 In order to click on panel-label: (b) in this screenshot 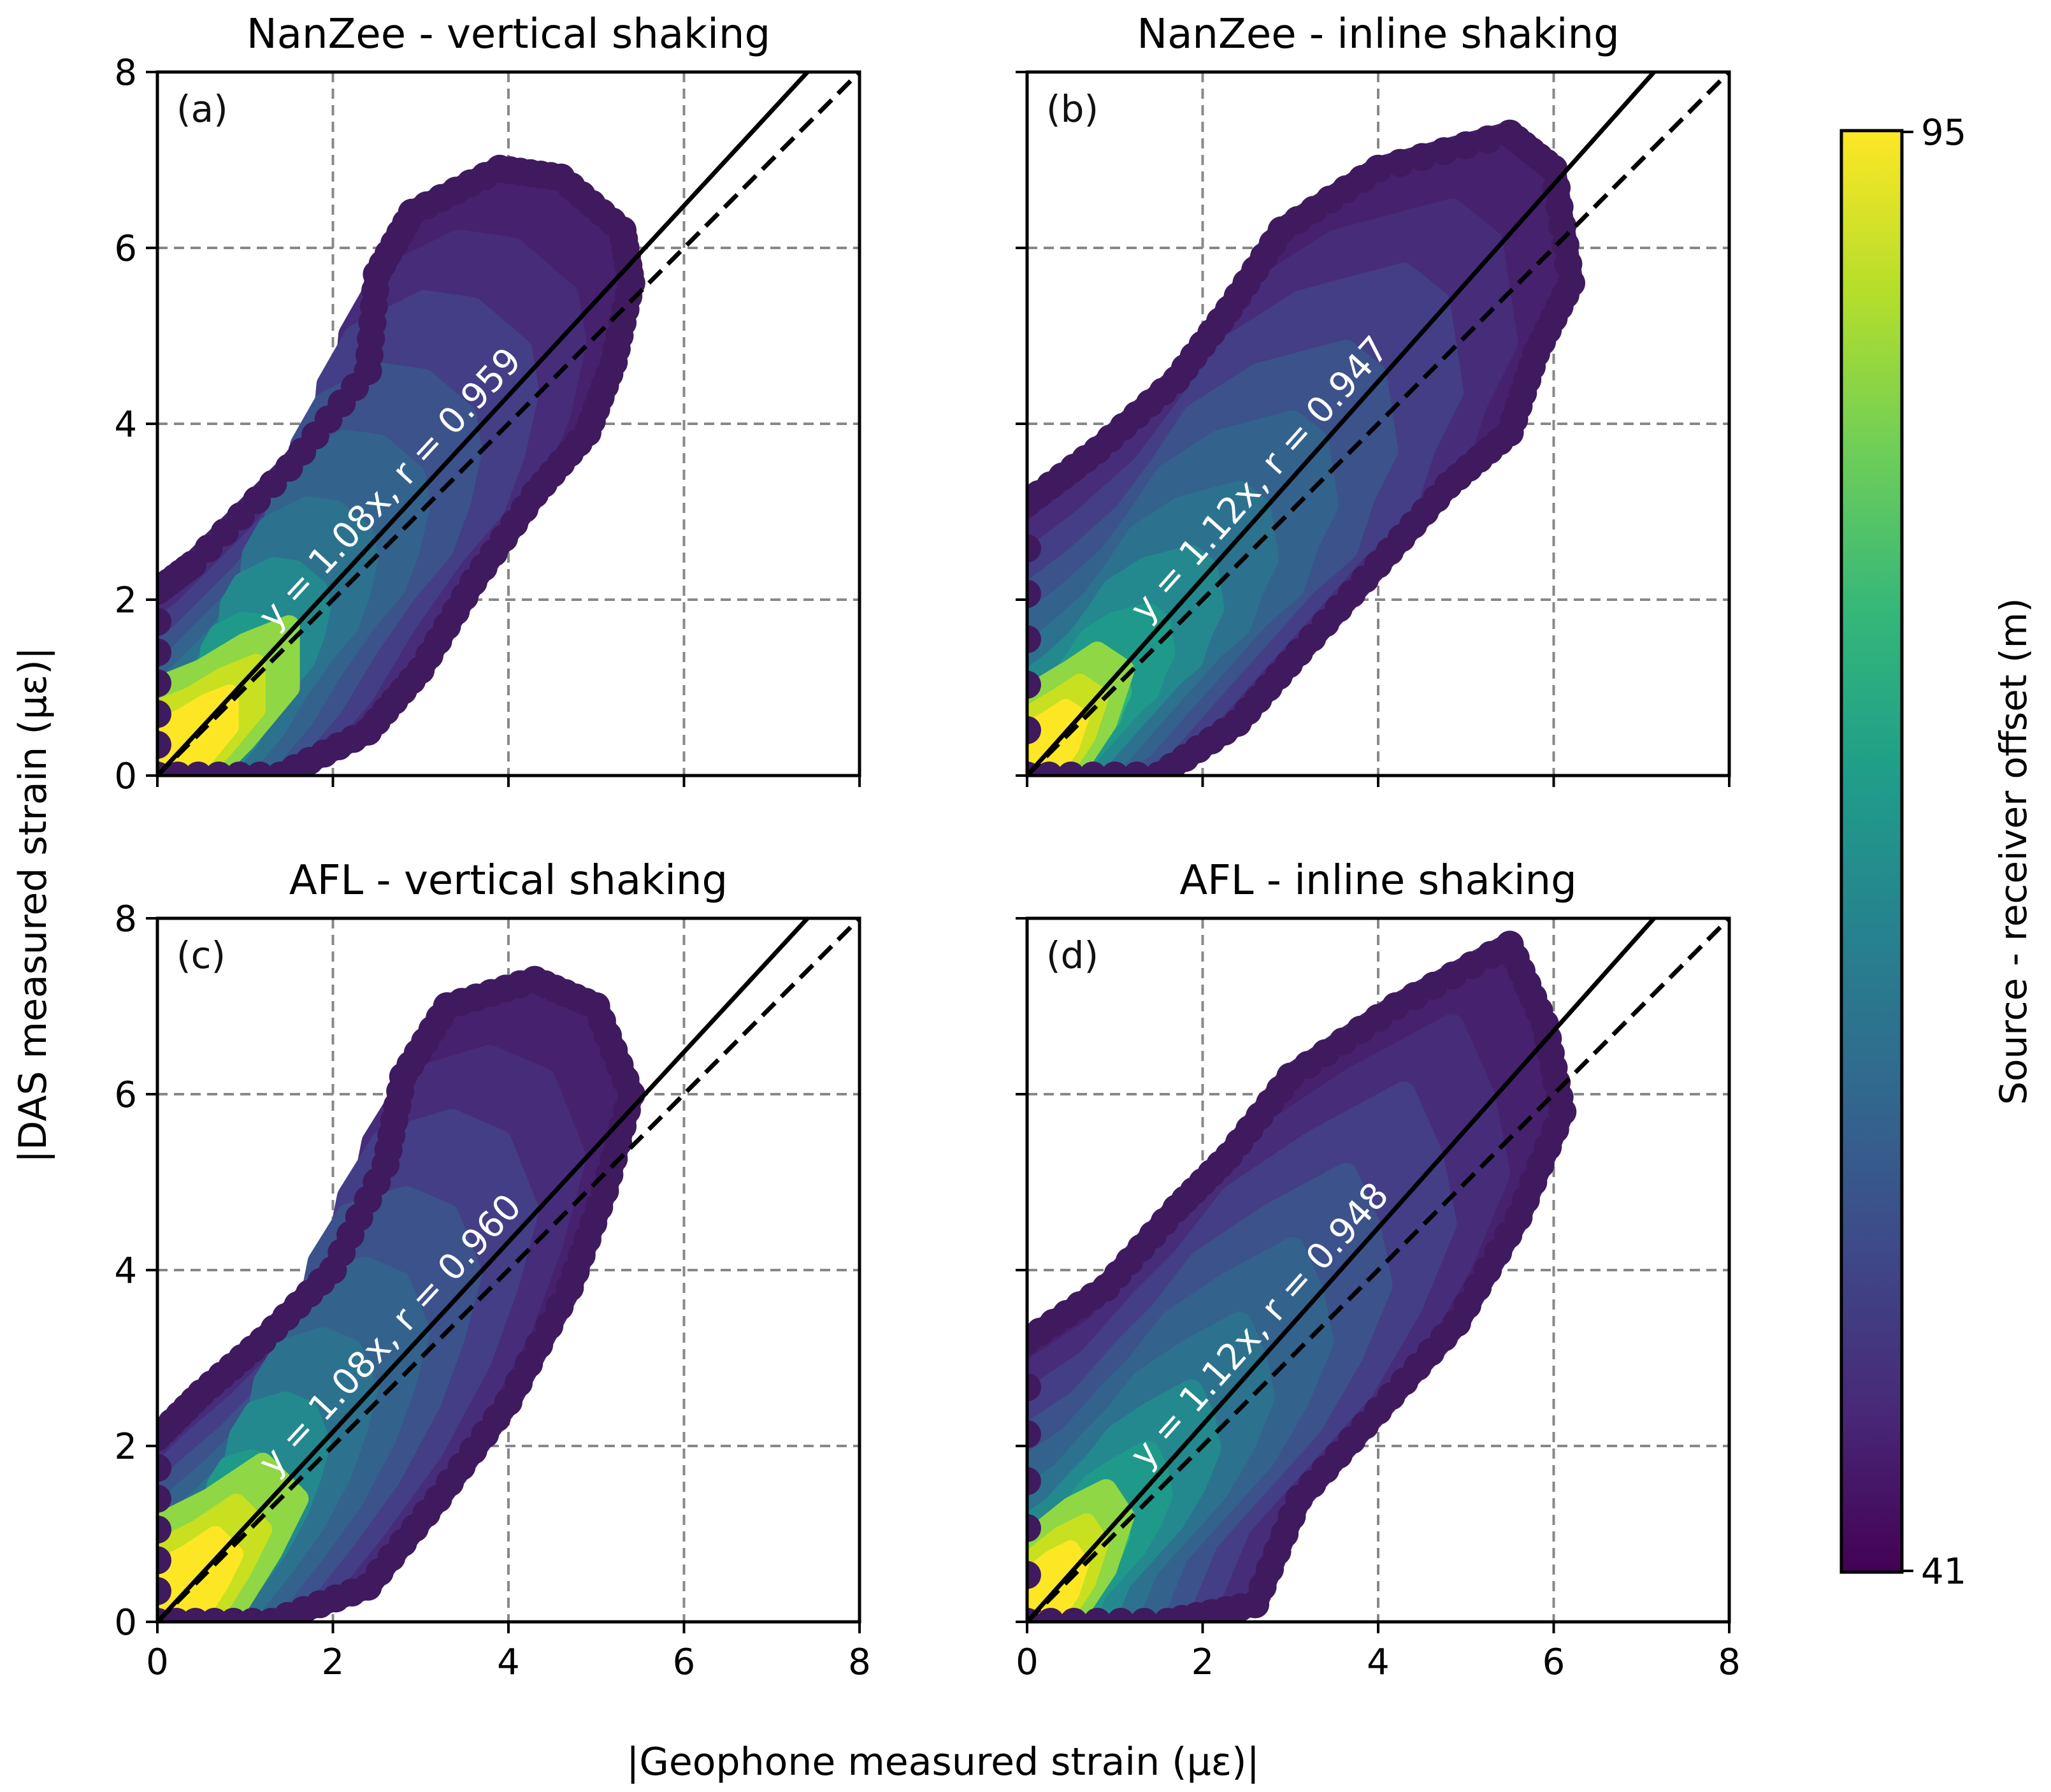, I will do `click(1072, 109)`.